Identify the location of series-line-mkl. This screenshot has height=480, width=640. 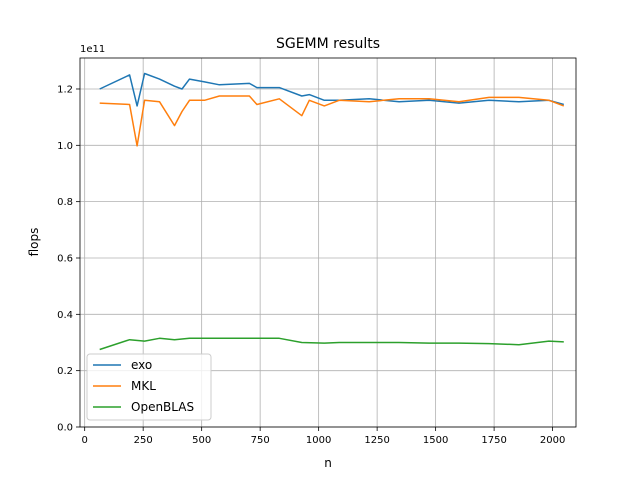
(332, 121).